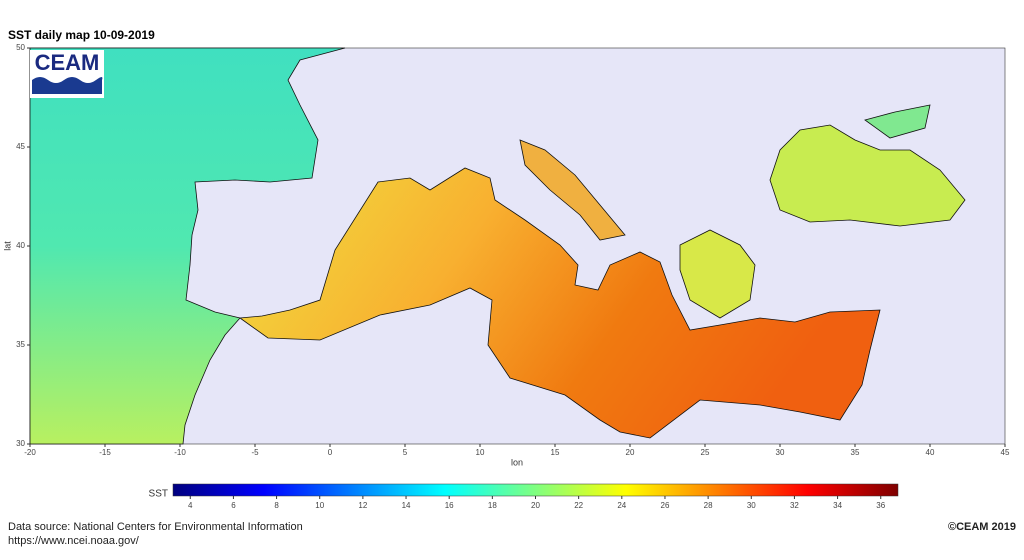  Describe the element at coordinates (105, 452) in the screenshot. I see `x-tick-label: -15` at that location.